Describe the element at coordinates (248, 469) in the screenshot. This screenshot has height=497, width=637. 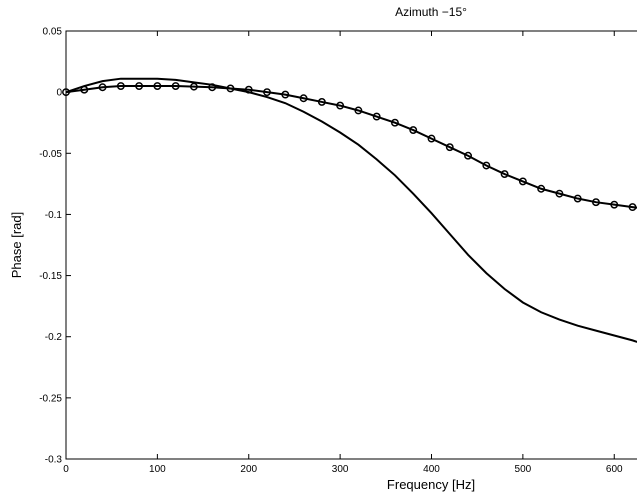
I see `x-tick-label: 200` at that location.